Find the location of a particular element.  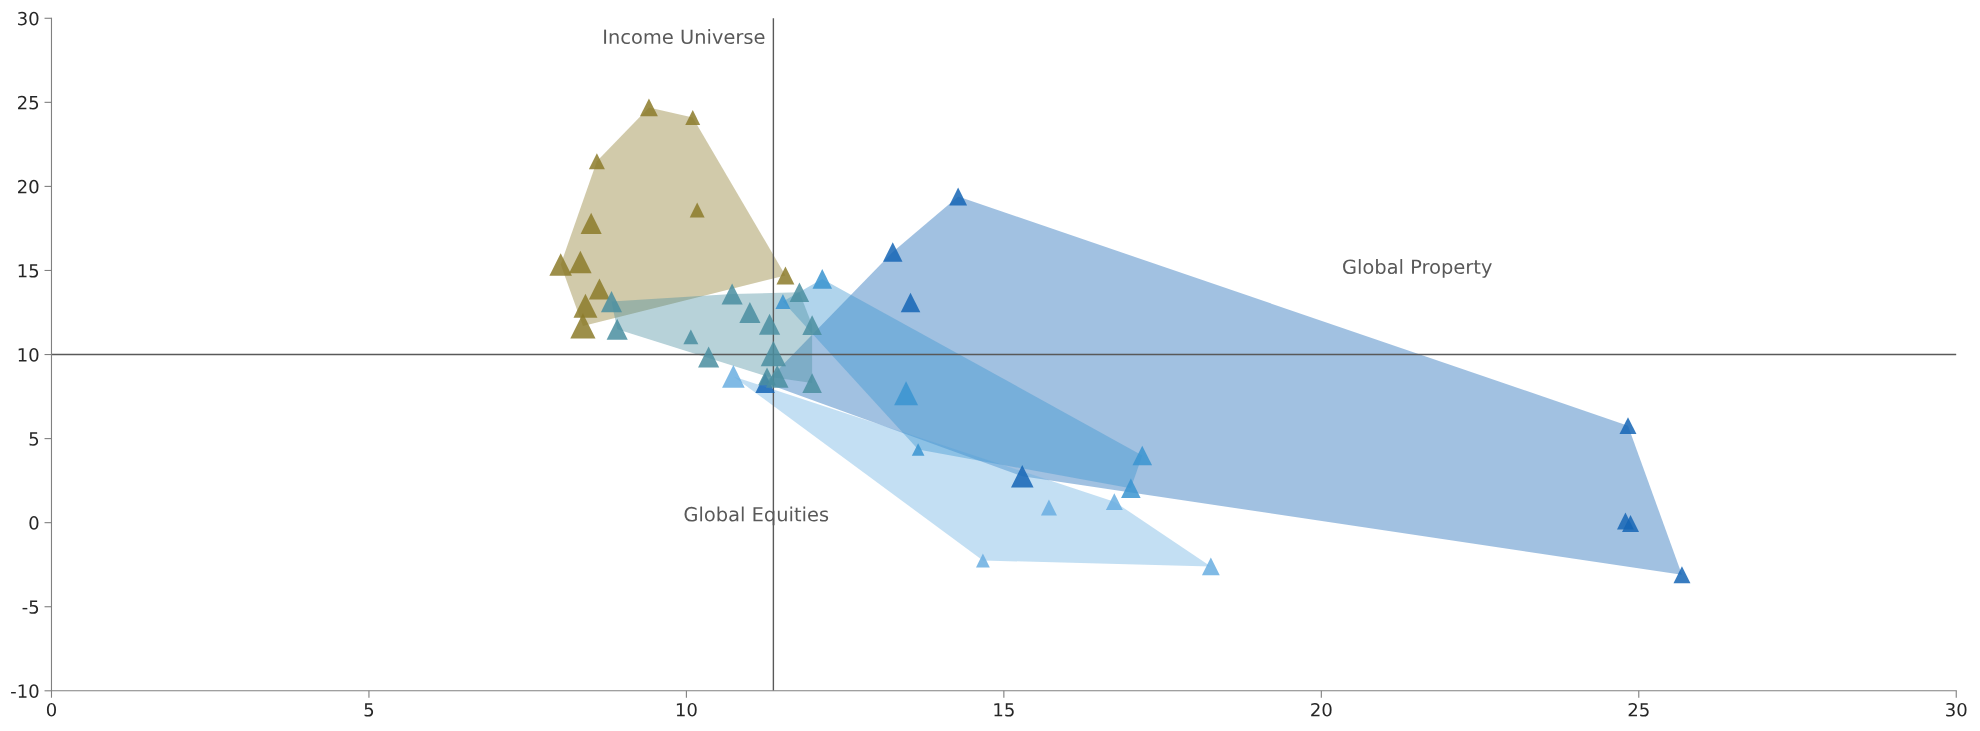

y-tick-label: 30 is located at coordinates (28, 18).